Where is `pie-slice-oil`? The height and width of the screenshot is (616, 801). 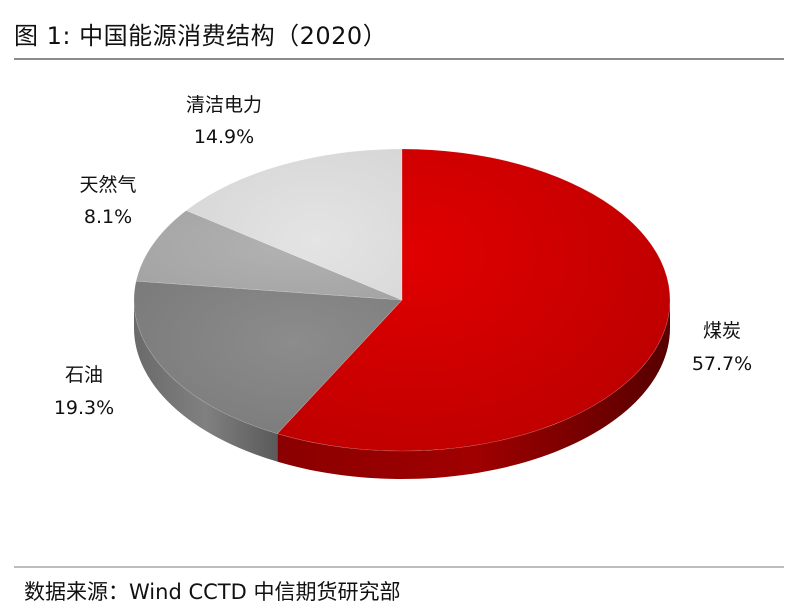
pie-slice-oil is located at coordinates (268, 357).